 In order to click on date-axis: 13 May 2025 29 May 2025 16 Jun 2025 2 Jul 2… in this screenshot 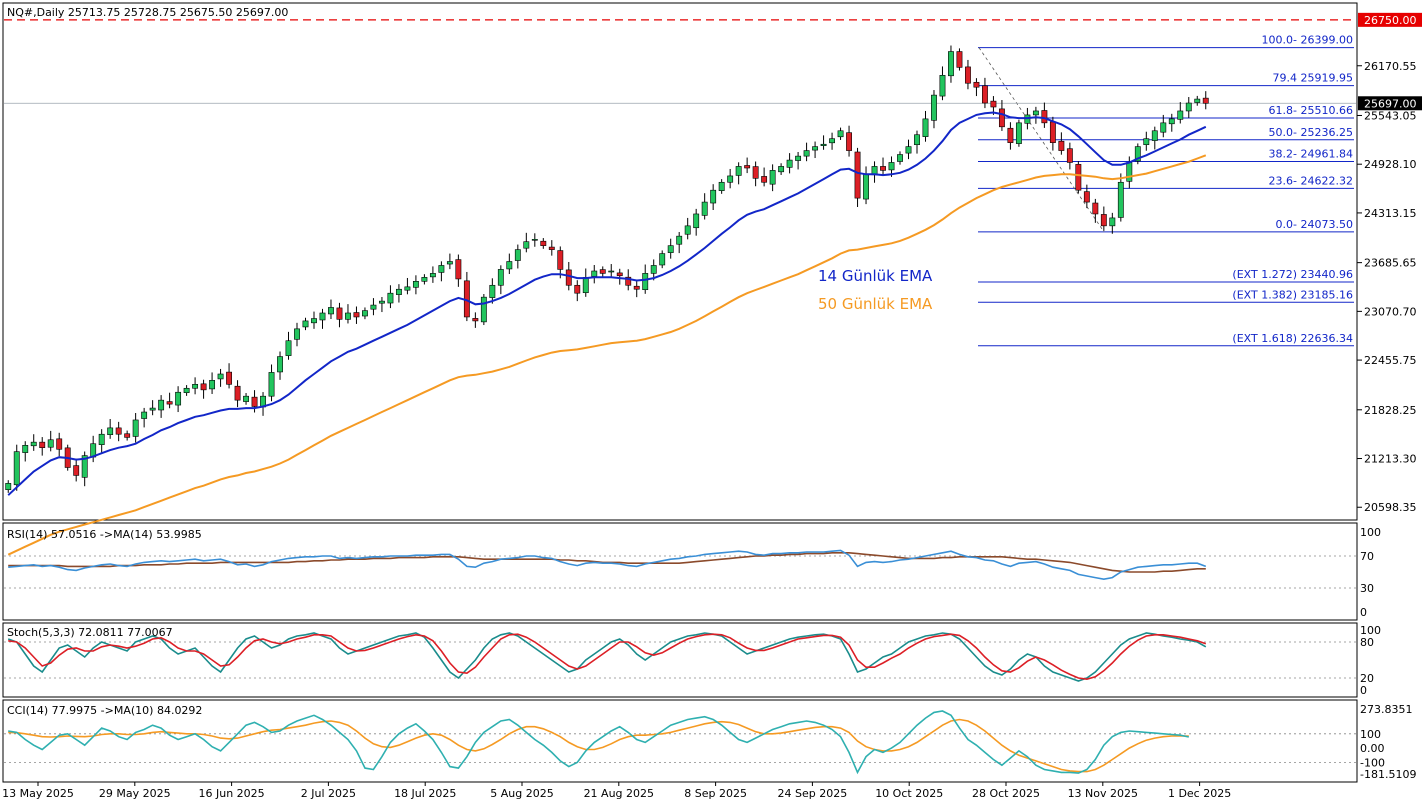, I will do `click(616, 791)`.